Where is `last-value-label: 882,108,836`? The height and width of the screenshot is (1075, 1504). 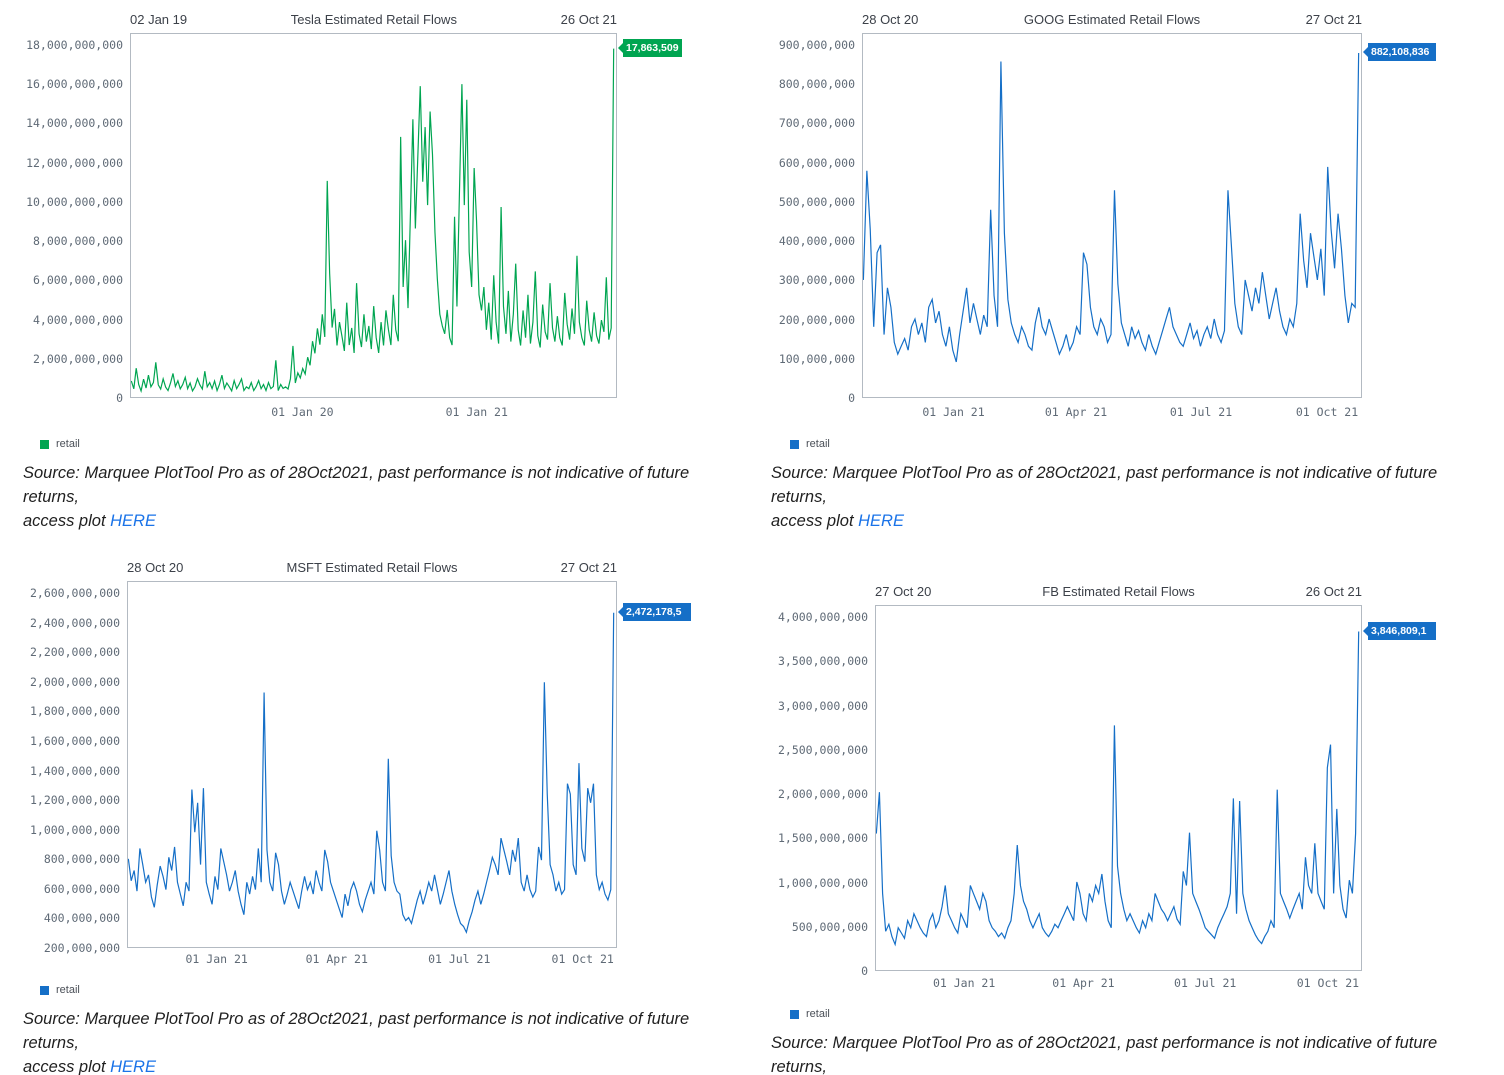
last-value-label: 882,108,836 is located at coordinates (1399, 52).